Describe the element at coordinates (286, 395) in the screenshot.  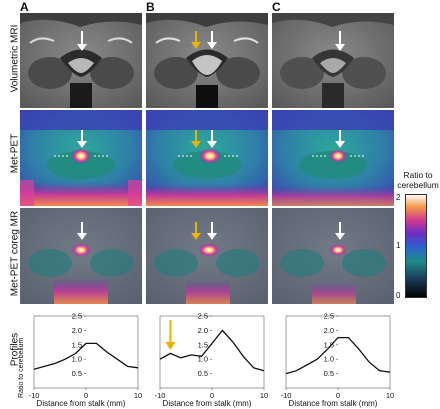
I see `profile-c-xtick-label: -10` at that location.